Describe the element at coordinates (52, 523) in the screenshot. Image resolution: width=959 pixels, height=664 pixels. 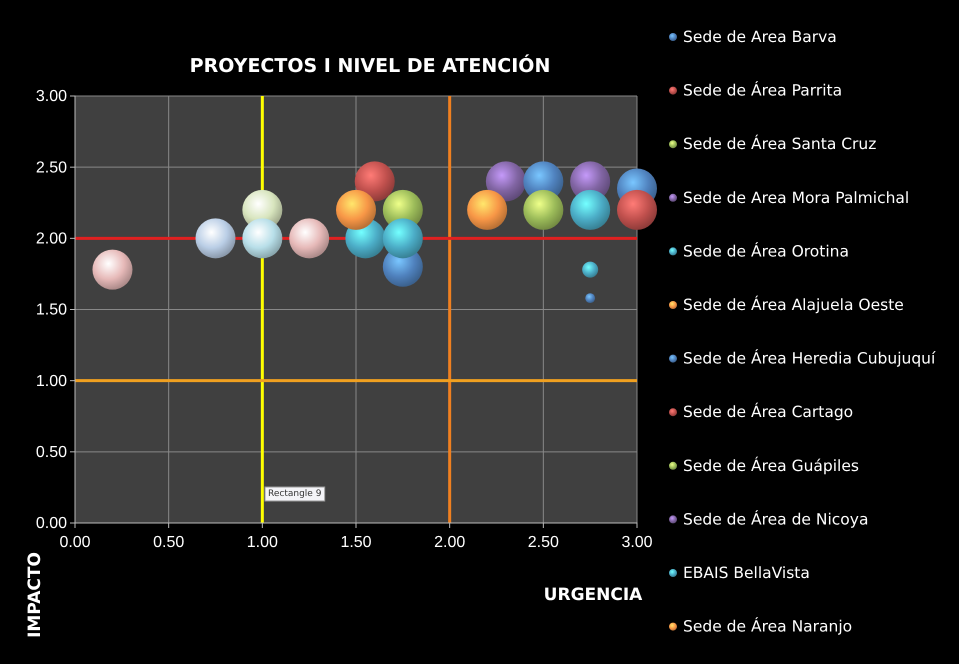
I see `y-tick-label: 0.00` at that location.